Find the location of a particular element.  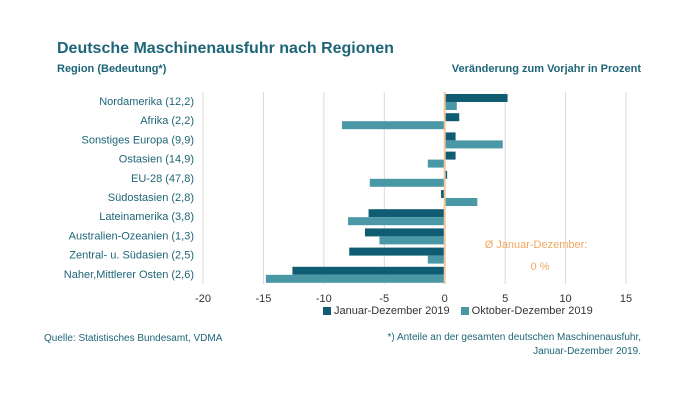

category-label: Zentral- u. Südasien (2,5) is located at coordinates (131, 256).